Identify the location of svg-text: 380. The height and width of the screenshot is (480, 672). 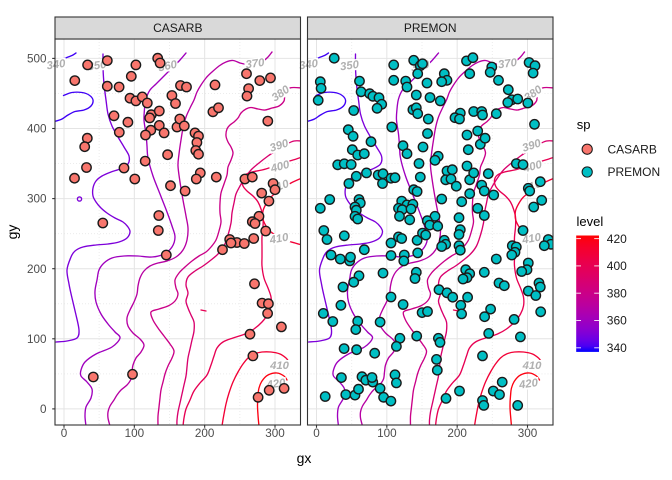
(617, 293).